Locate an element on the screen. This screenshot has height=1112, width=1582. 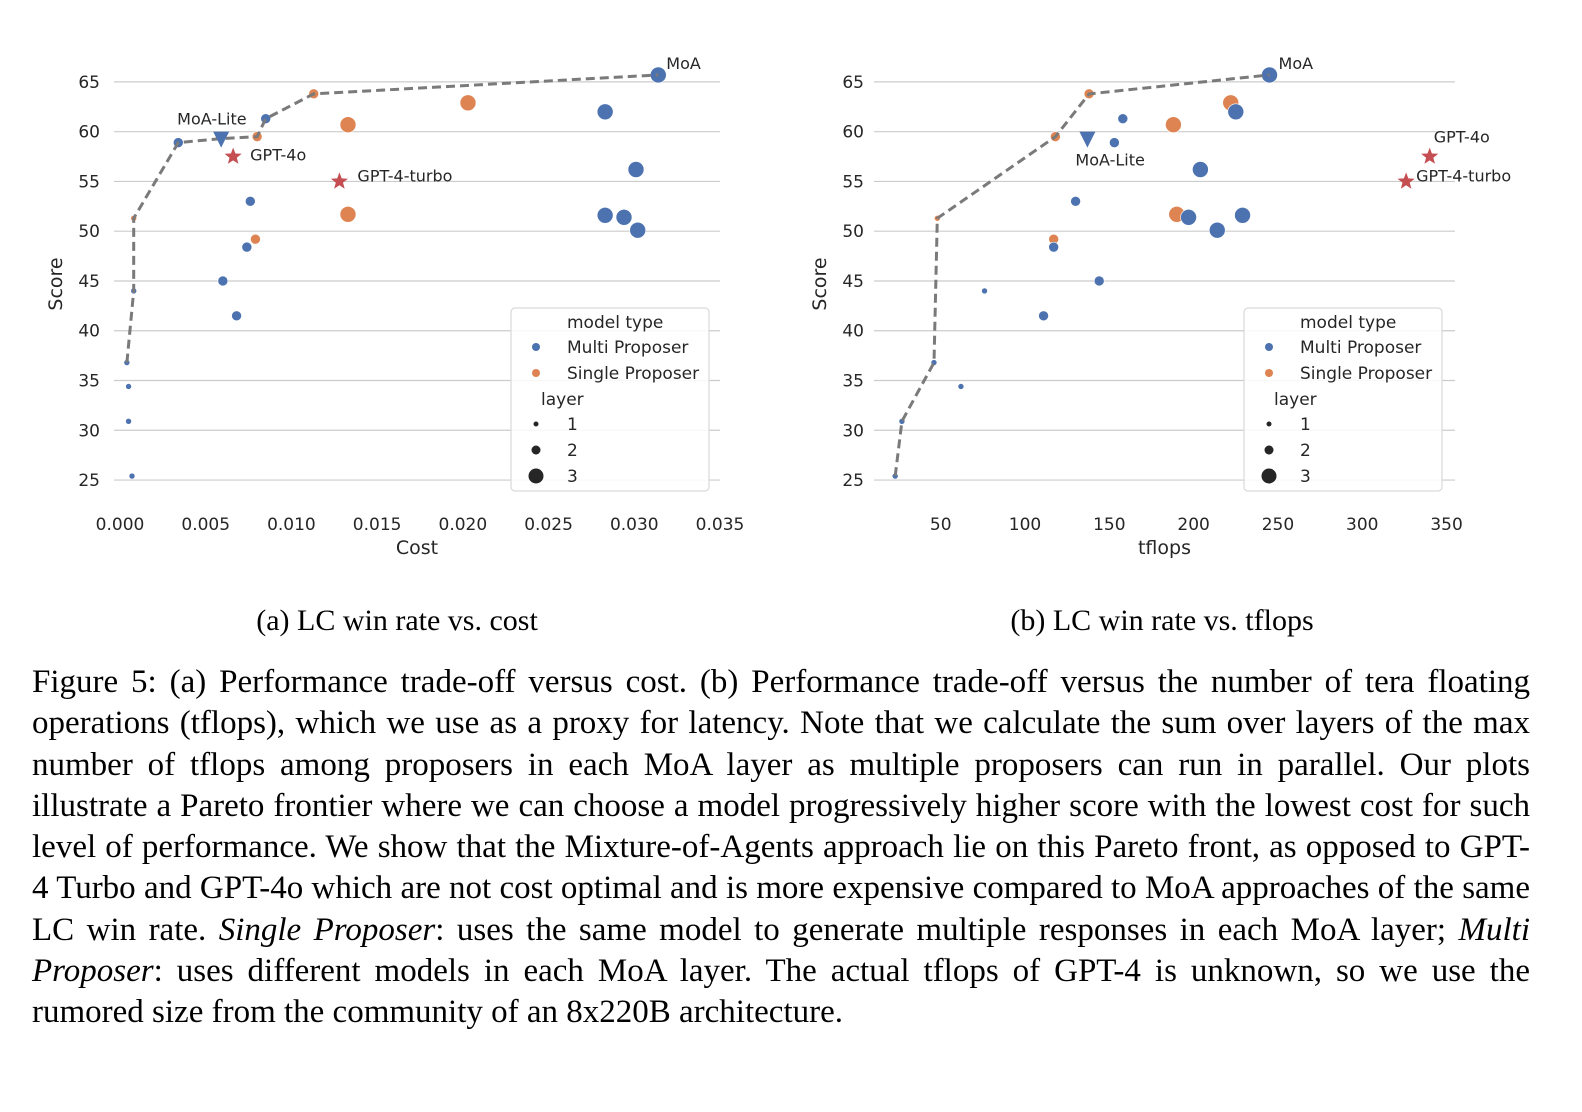
legend-marker-single is located at coordinates (1269, 373).